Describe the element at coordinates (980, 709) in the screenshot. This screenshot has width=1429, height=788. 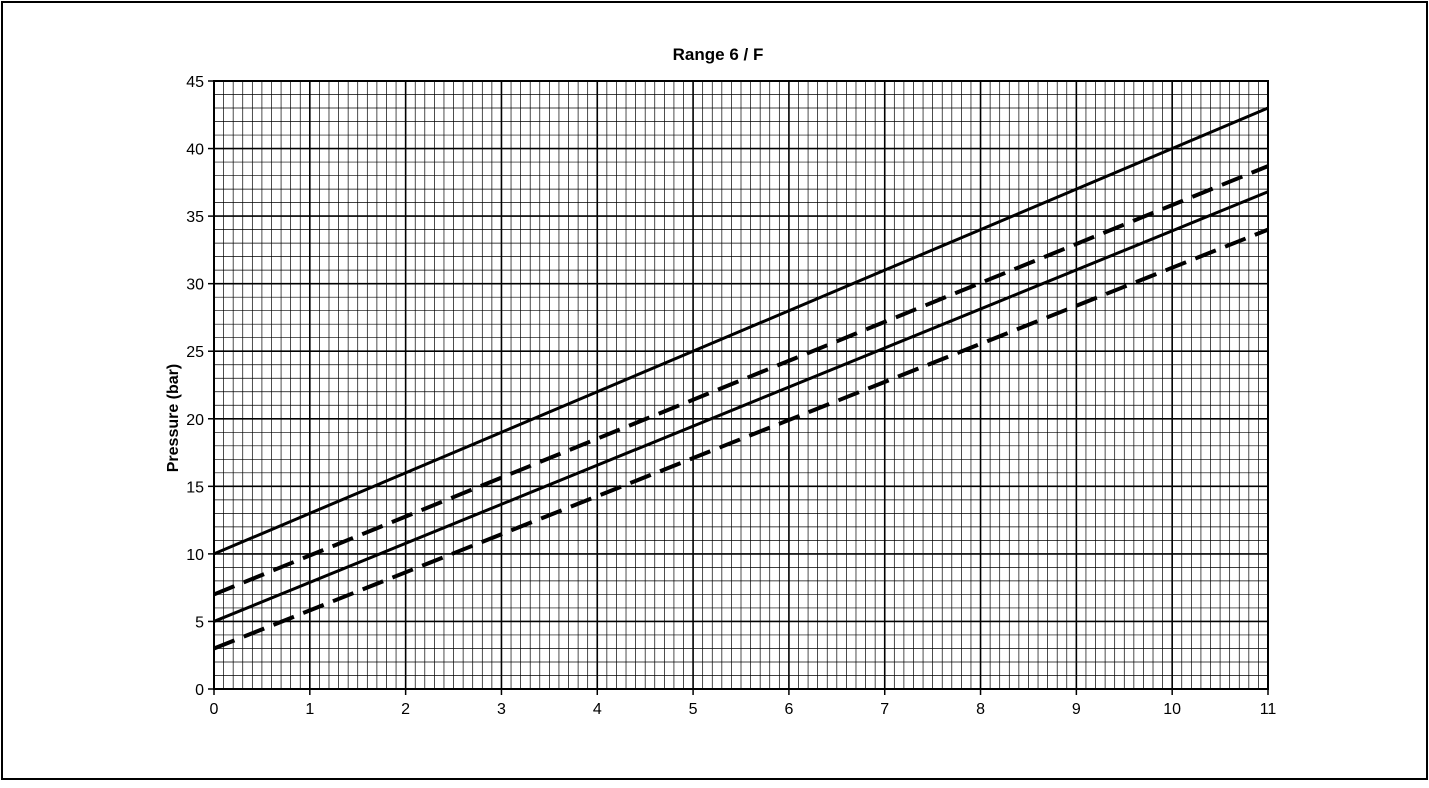
I see `x-tick-label: 8` at that location.